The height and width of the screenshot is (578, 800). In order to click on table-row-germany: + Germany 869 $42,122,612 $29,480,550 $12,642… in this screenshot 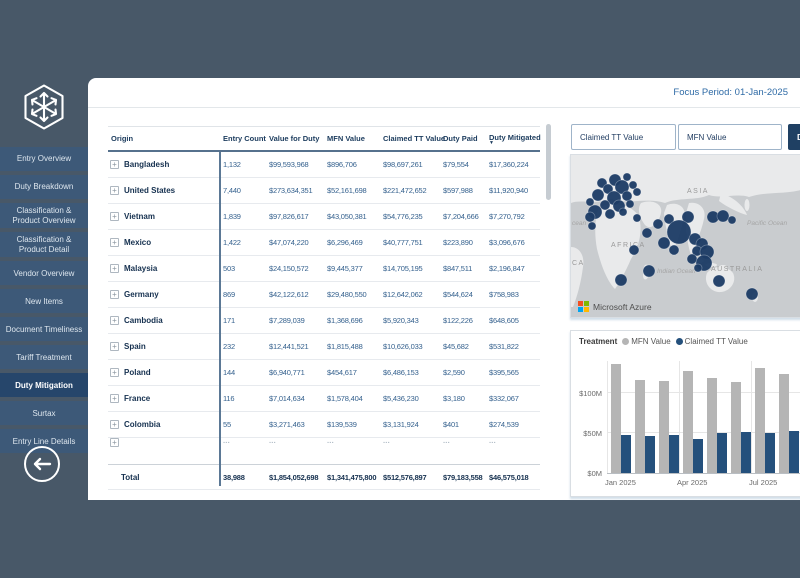, I will do `click(324, 295)`.